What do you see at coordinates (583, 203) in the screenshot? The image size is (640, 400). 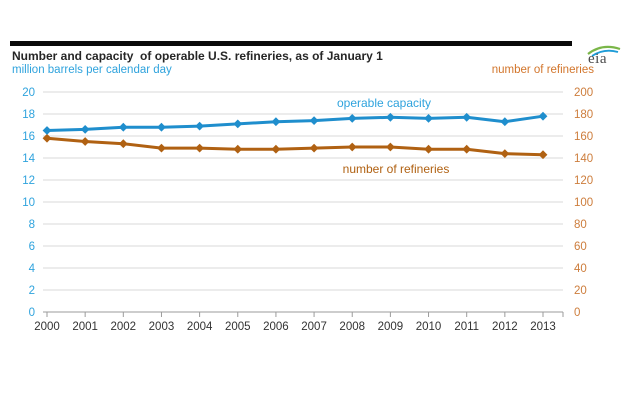 I see `y-axis-tick-label-right: 100` at bounding box center [583, 203].